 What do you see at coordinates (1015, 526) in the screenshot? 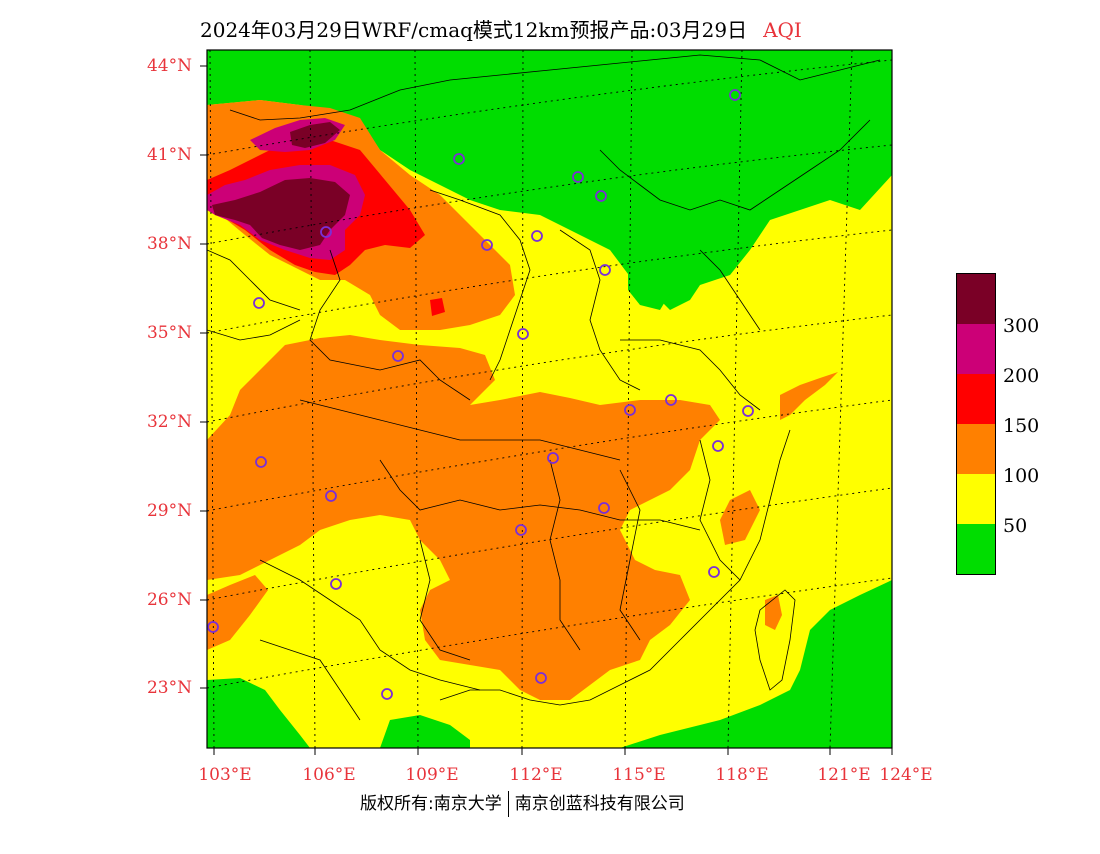
I see `legend-label: 50` at bounding box center [1015, 526].